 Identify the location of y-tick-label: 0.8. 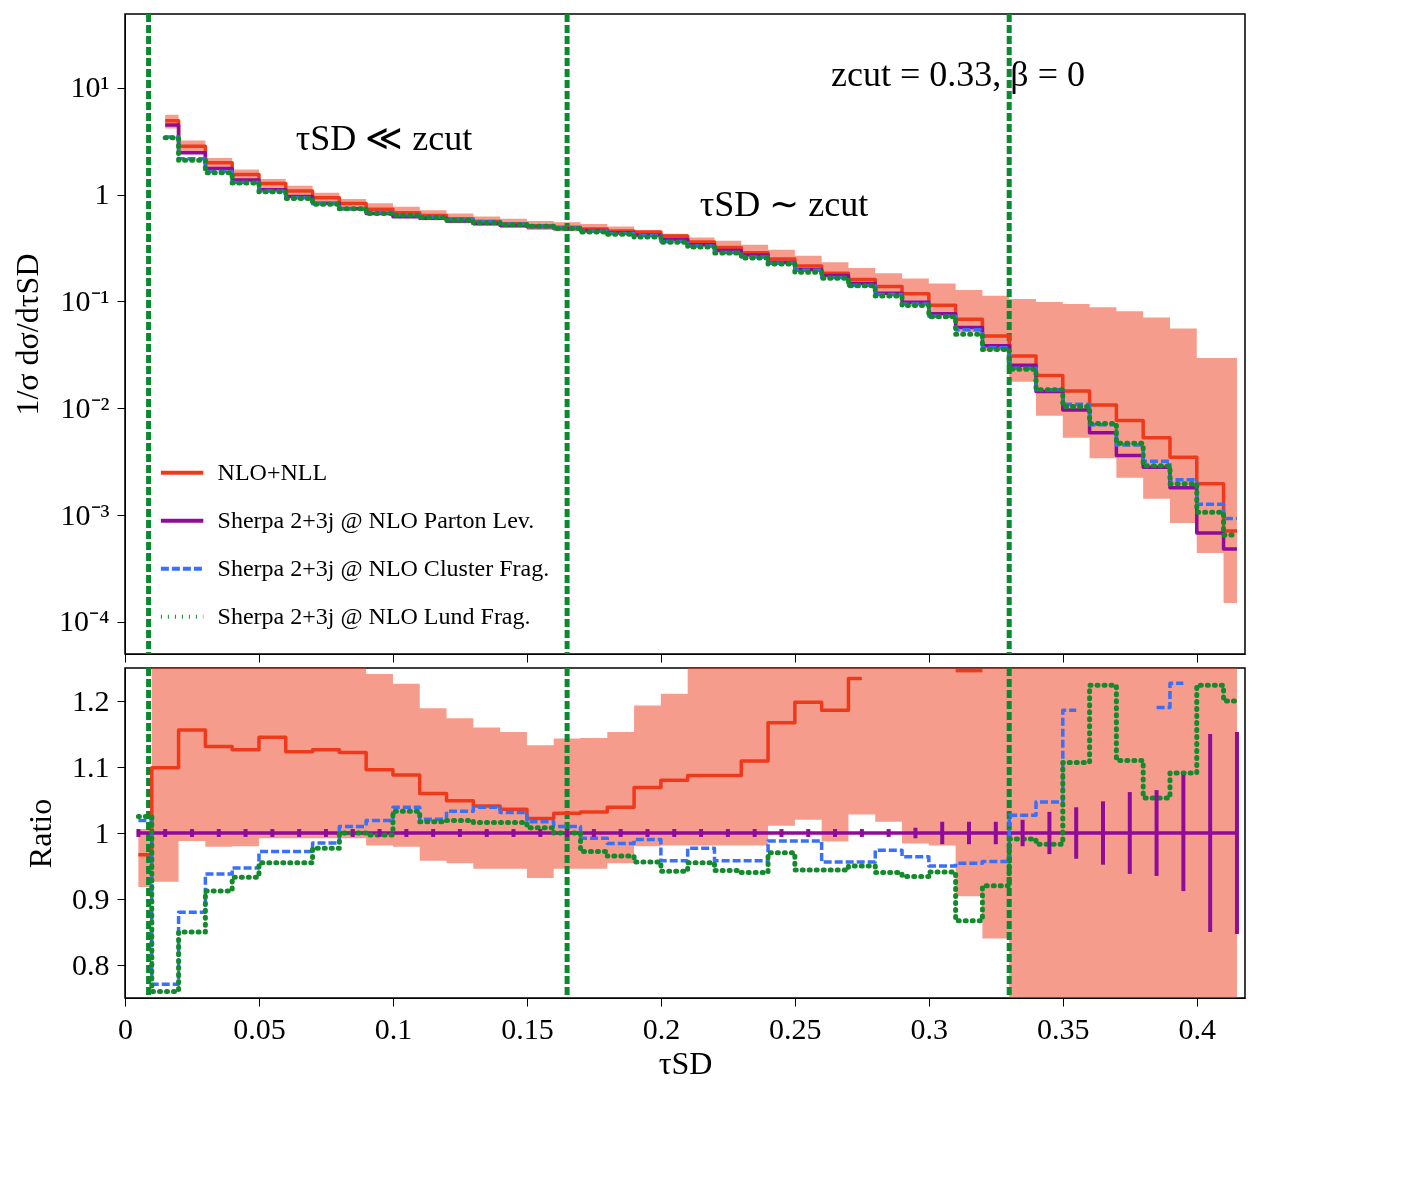
(91, 964).